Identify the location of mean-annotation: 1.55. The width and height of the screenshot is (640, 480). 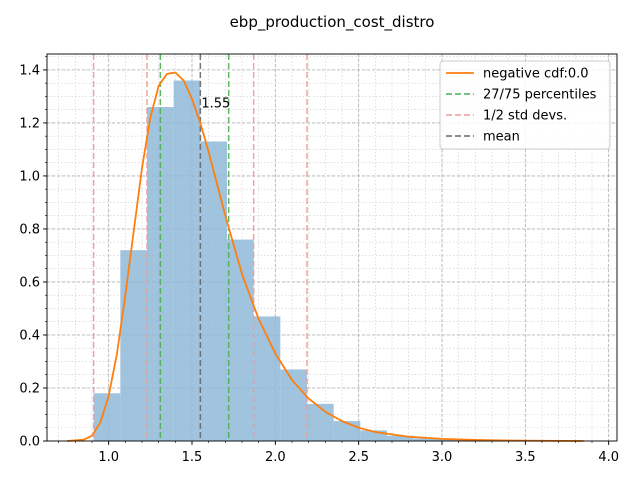
(215, 104).